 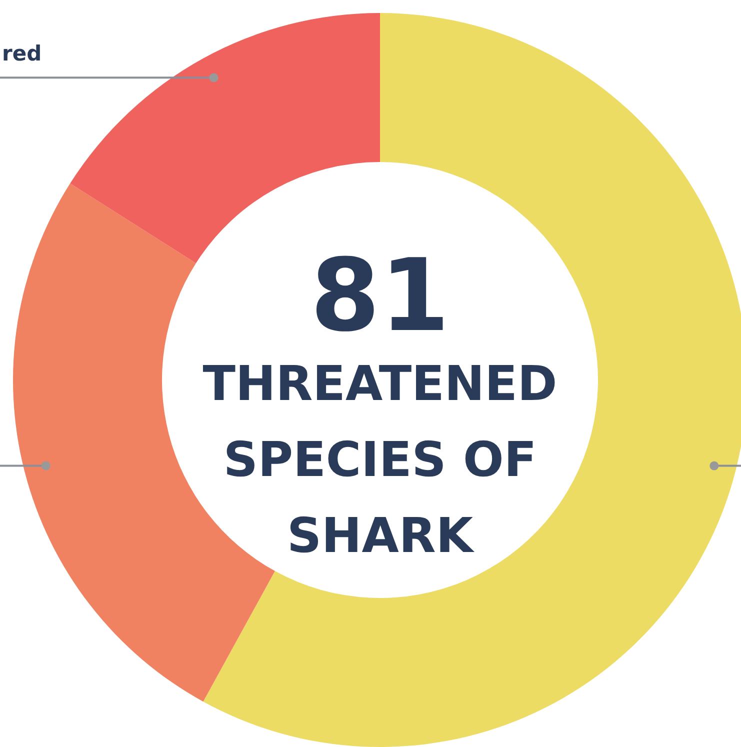 I want to click on text: 81, so click(x=380, y=295).